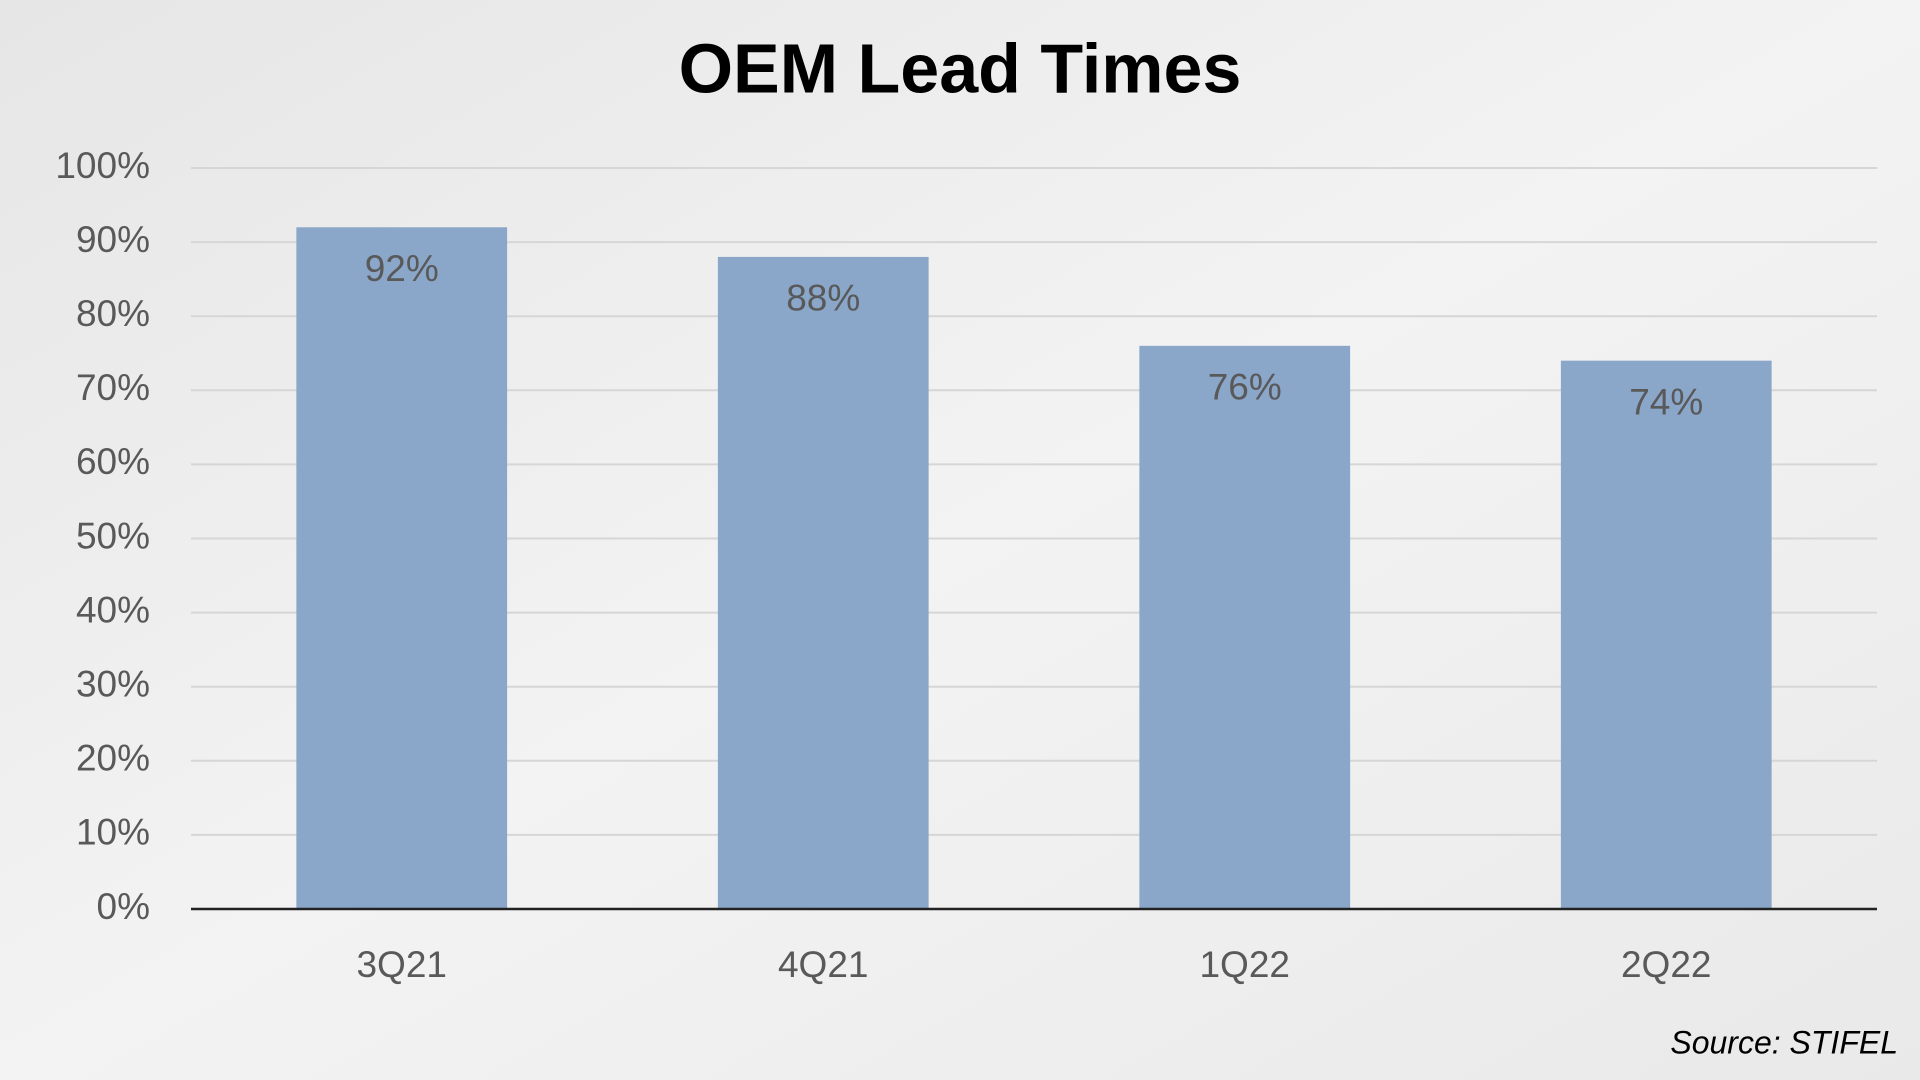 The width and height of the screenshot is (1920, 1080). What do you see at coordinates (1784, 1042) in the screenshot?
I see `source-note: Source: STIFEL` at bounding box center [1784, 1042].